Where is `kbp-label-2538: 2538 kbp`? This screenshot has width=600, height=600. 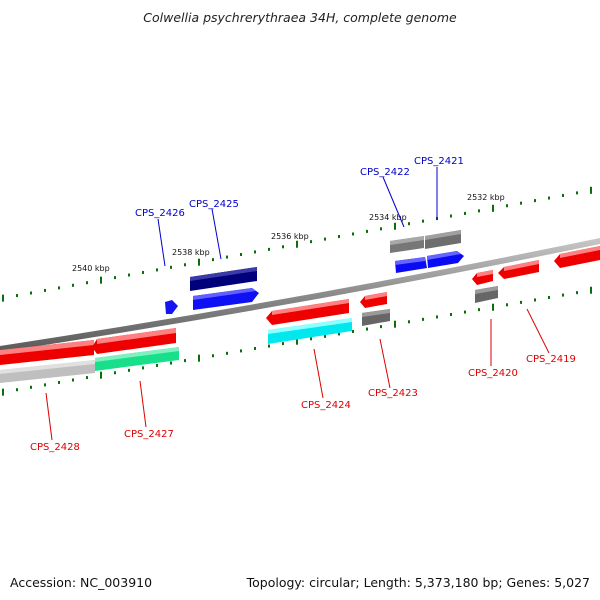
kbp-label-2538: 2538 kbp is located at coordinates (191, 252).